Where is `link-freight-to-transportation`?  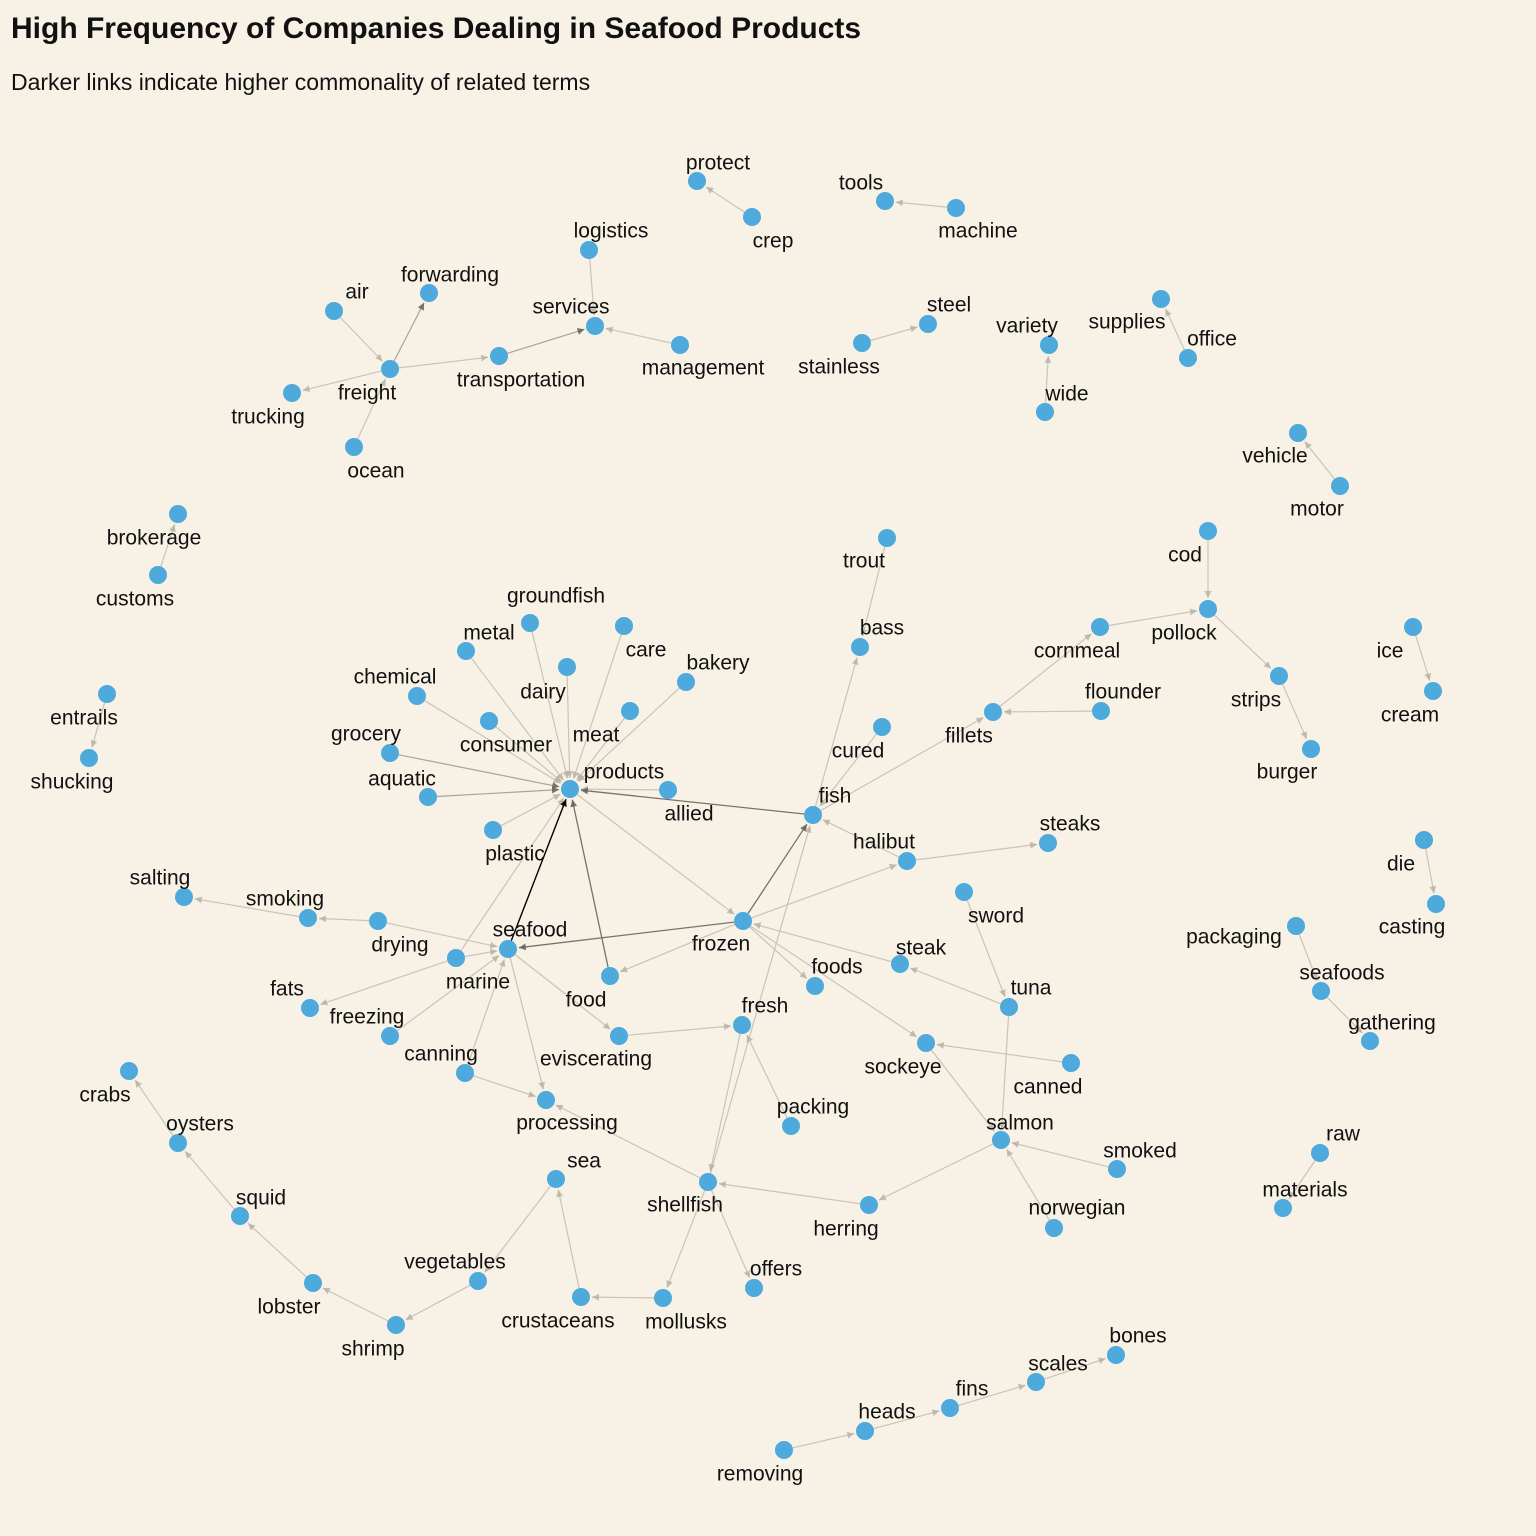 link-freight-to-transportation is located at coordinates (443, 361).